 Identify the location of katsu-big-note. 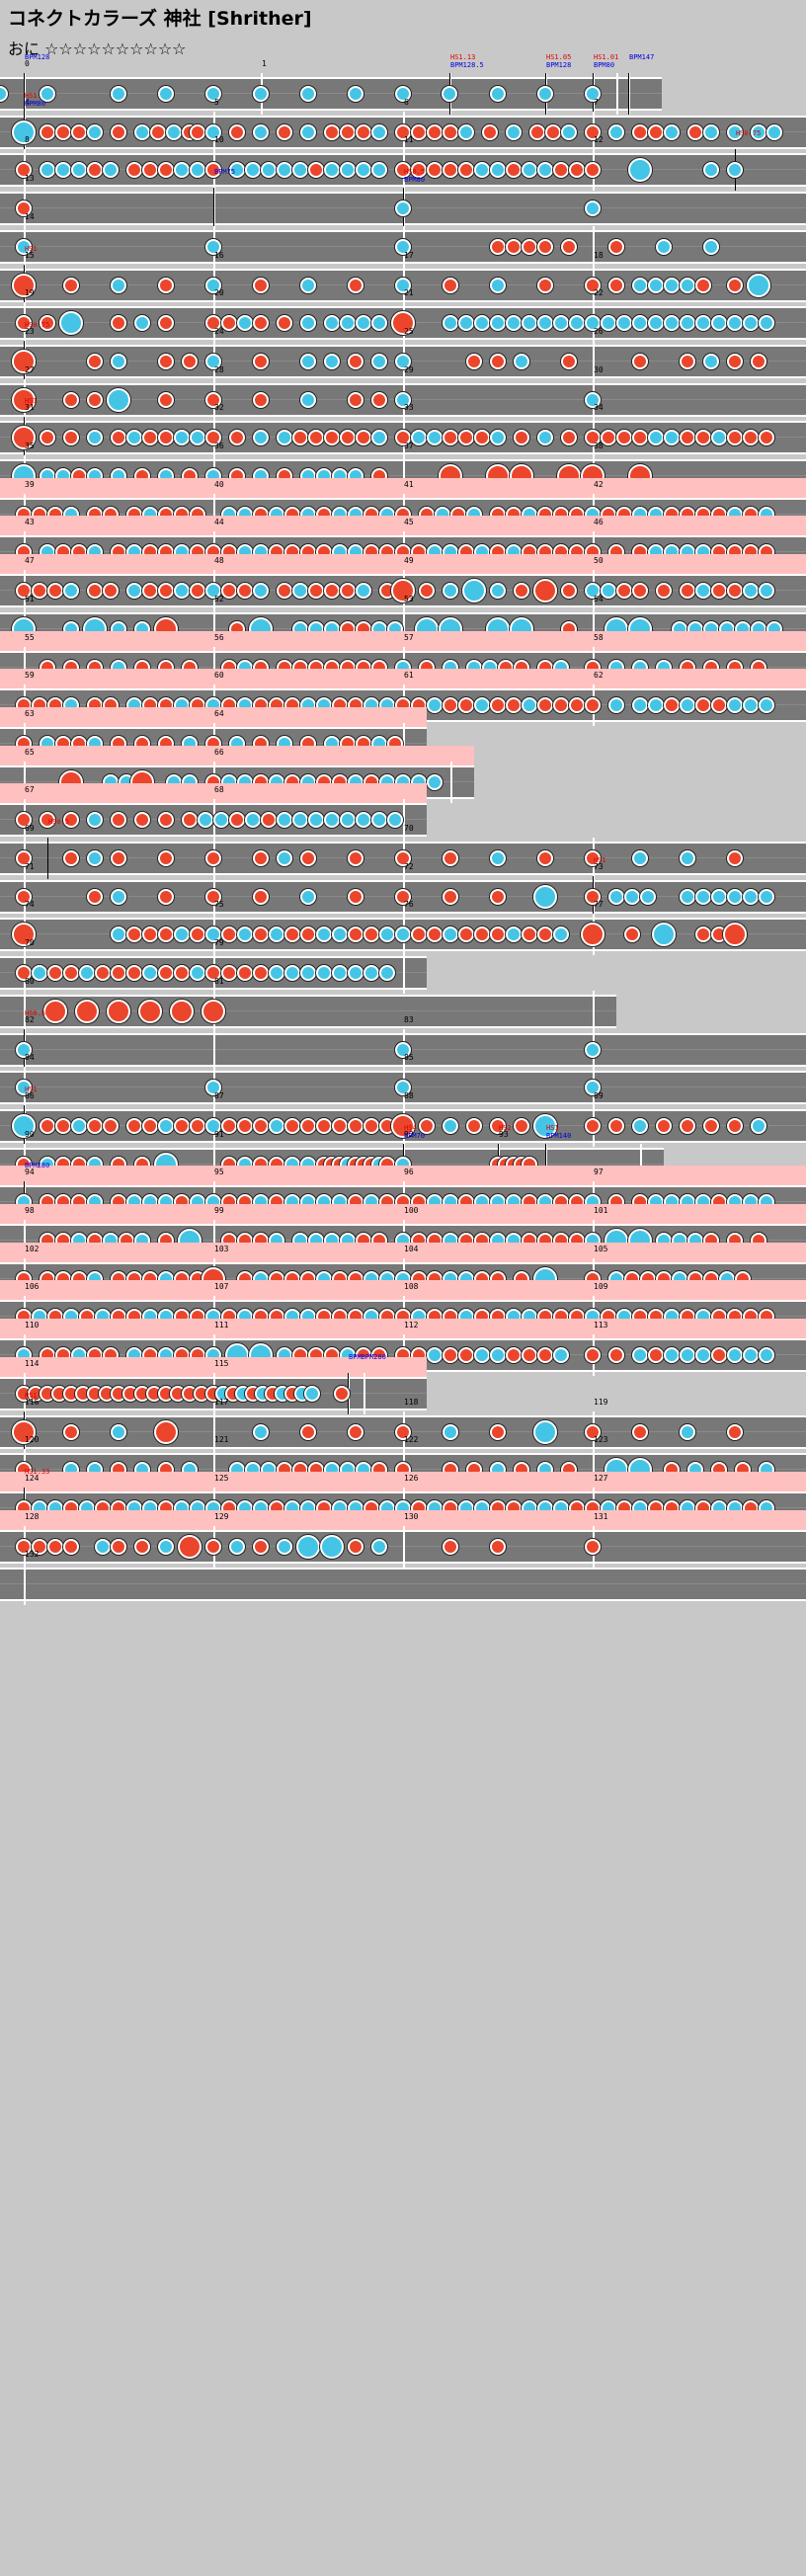
(119, 399).